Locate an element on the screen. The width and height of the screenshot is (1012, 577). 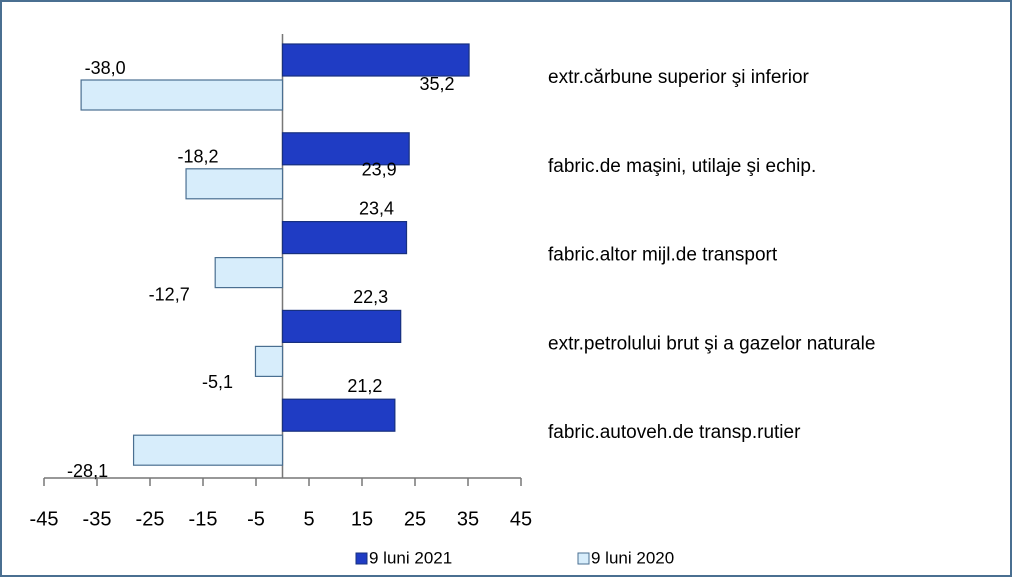
value-label: 21,2 is located at coordinates (364, 386).